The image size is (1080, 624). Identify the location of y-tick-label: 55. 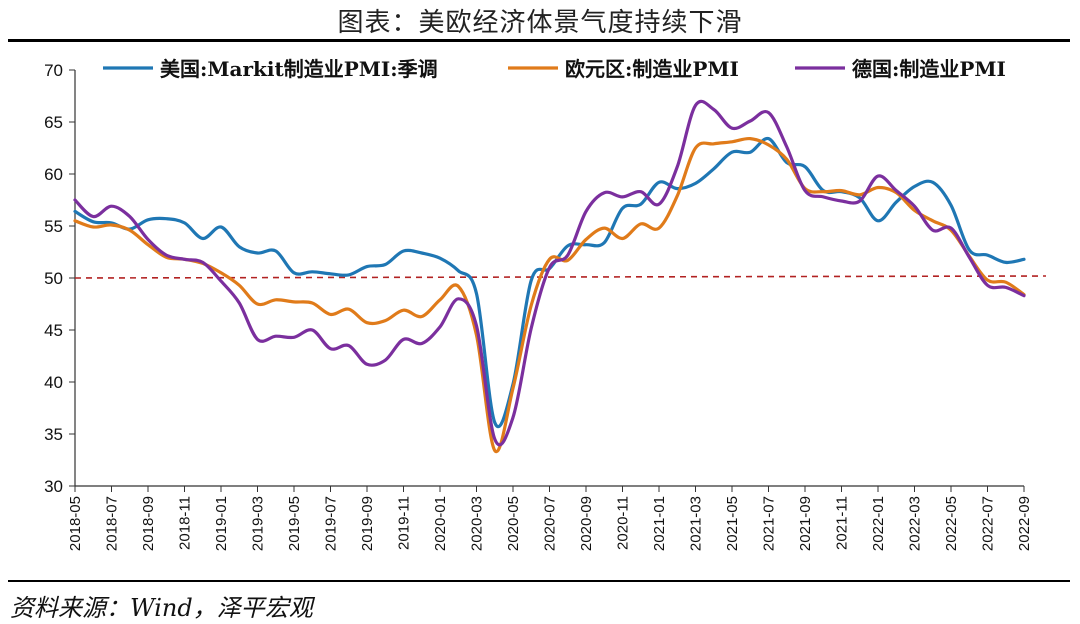
(53, 226).